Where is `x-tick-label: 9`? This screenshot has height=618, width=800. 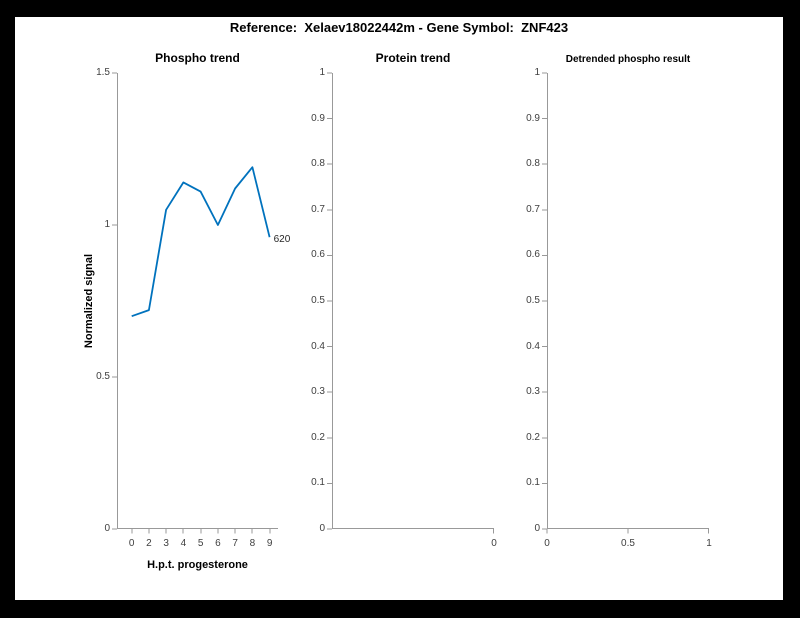
x-tick-label: 9 is located at coordinates (269, 543).